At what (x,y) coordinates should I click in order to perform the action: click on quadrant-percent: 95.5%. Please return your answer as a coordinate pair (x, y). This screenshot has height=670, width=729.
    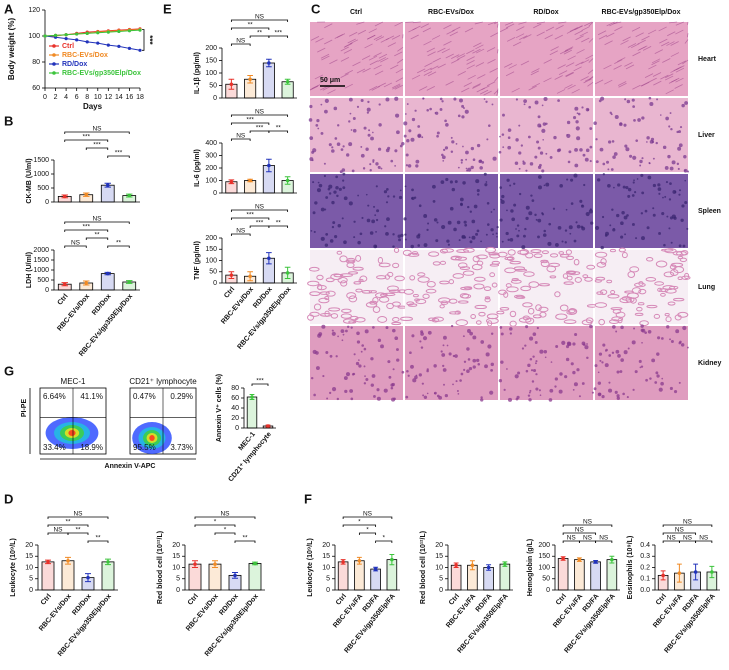
    Looking at the image, I should click on (144, 447).